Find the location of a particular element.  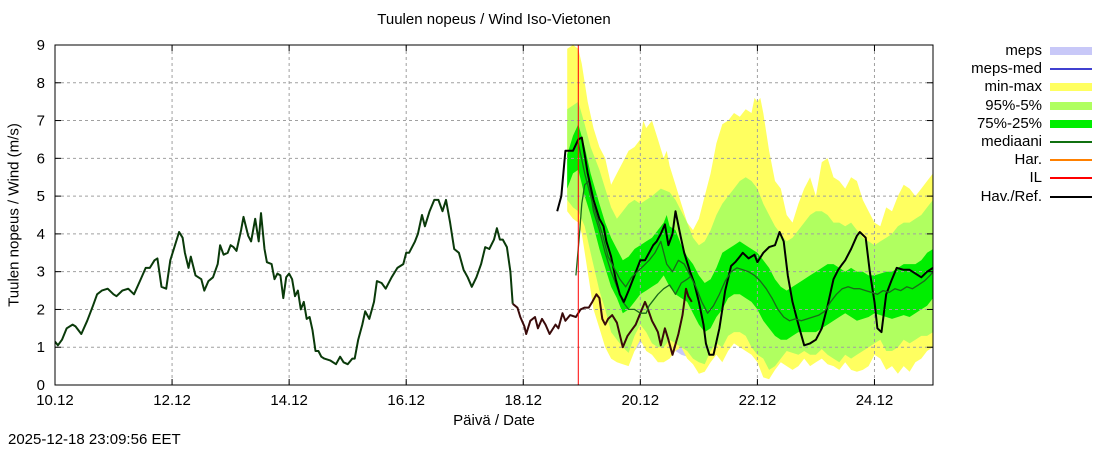

x-tick-label: 18.12 is located at coordinates (523, 400).